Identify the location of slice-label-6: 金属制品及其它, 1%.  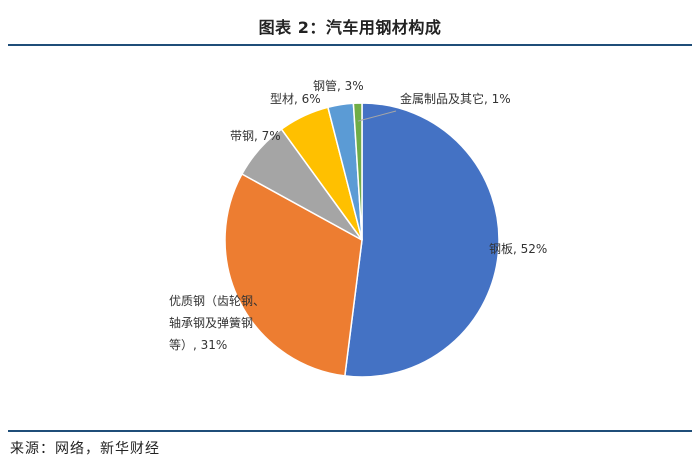
(455, 98).